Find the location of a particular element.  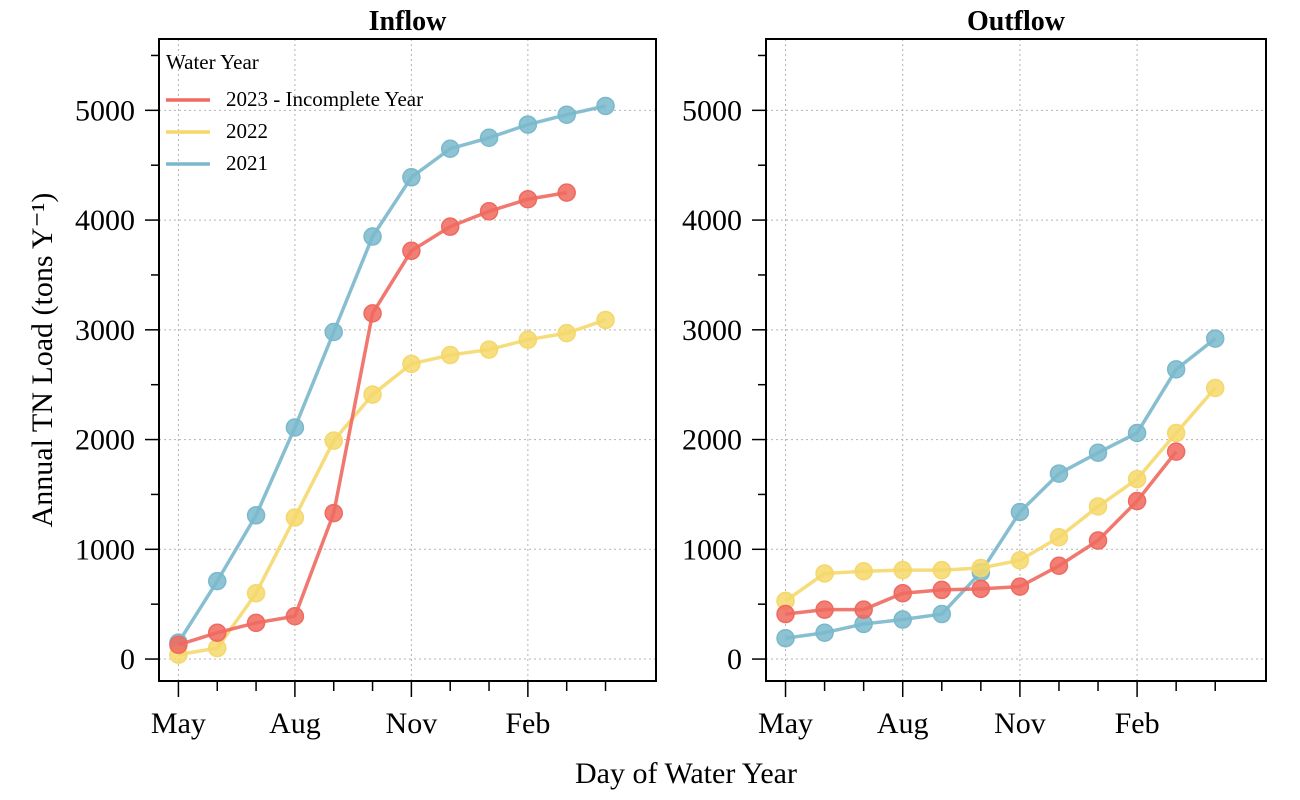

series-2022 is located at coordinates (1000, 494).